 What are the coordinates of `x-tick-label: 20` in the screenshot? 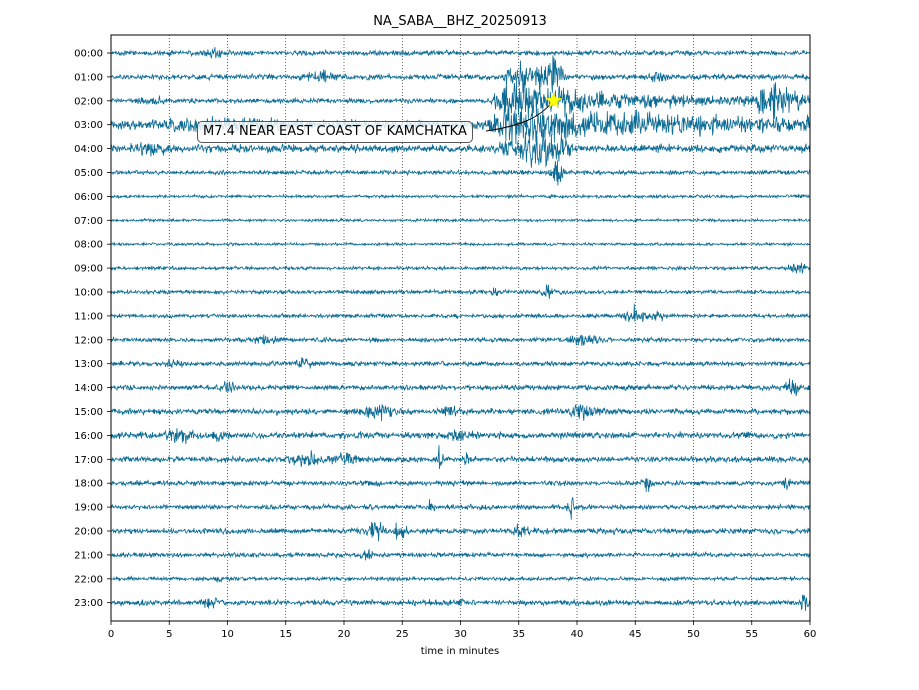 It's located at (344, 634).